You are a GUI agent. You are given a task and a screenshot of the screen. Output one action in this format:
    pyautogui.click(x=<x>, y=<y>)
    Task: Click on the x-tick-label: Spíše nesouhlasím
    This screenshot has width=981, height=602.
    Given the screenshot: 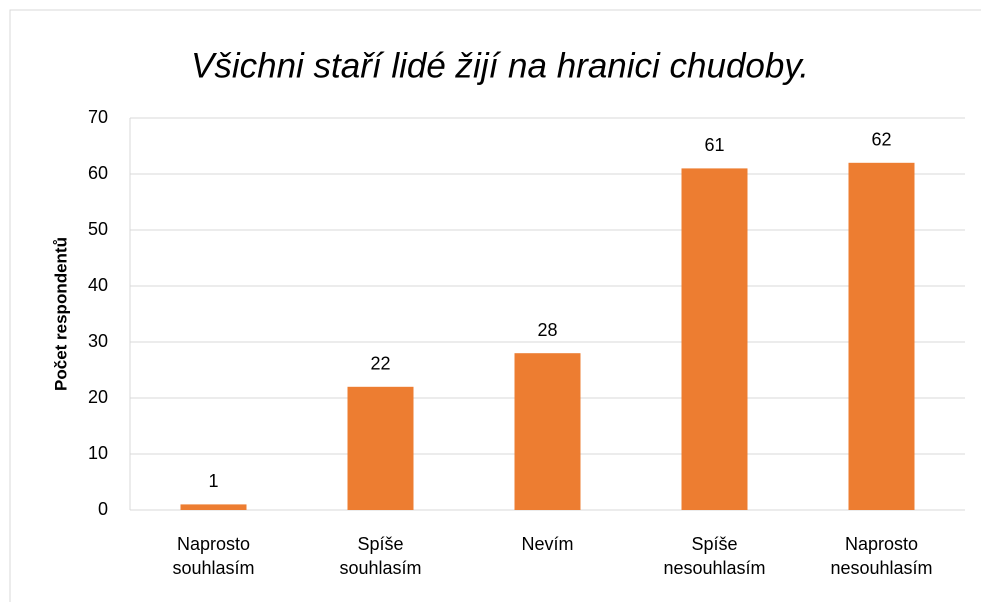 What is the action you would take?
    pyautogui.click(x=714, y=556)
    